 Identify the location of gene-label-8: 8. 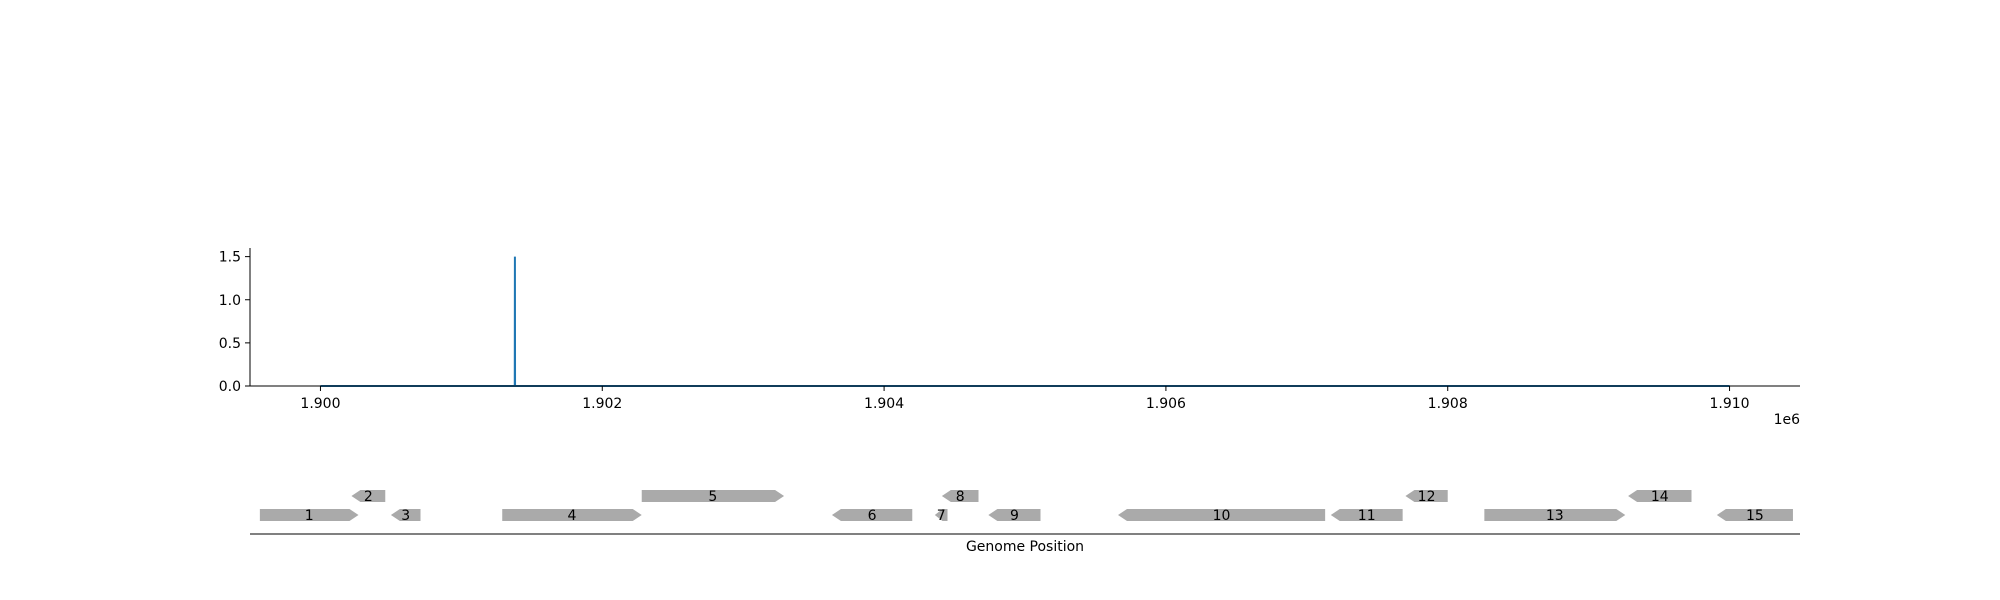
(960, 497).